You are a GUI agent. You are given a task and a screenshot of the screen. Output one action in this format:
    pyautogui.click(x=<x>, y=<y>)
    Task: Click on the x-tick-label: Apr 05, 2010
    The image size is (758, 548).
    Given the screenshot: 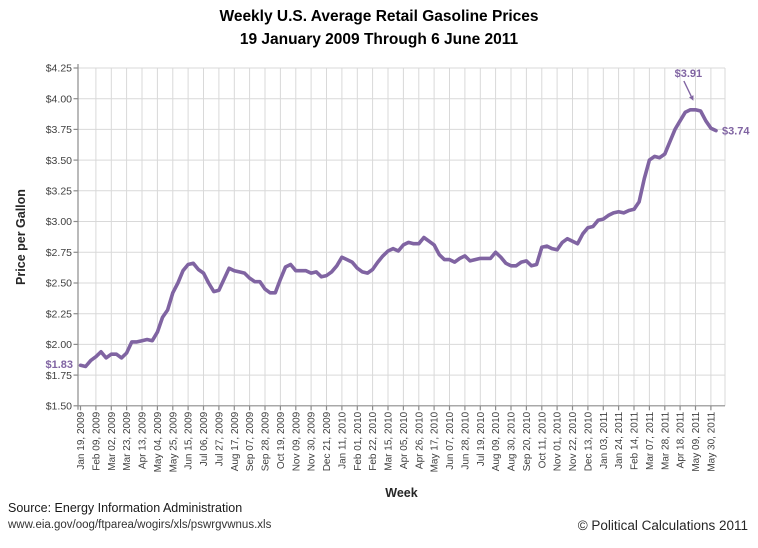 What is the action you would take?
    pyautogui.click(x=404, y=440)
    